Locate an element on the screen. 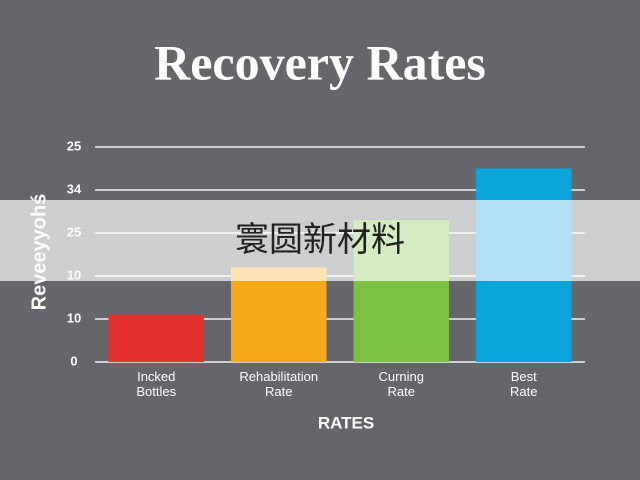  x-axis-label: RATES is located at coordinates (346, 422).